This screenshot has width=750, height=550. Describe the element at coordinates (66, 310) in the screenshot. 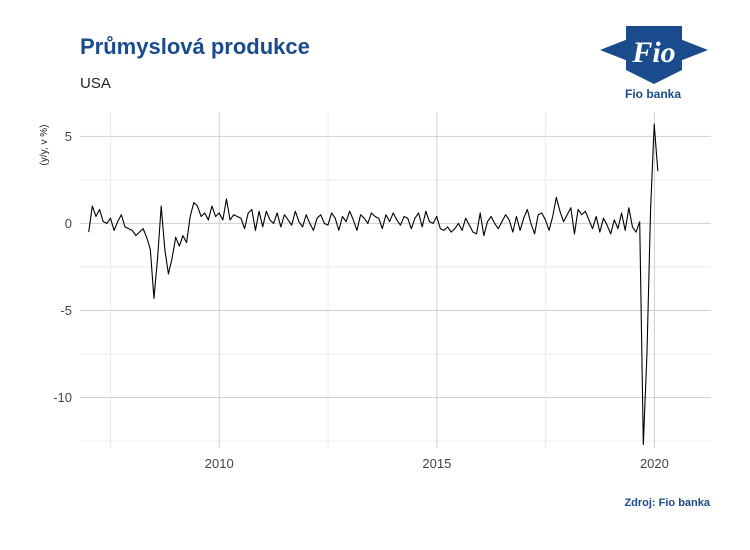

I see `y-tick-label: -5` at that location.